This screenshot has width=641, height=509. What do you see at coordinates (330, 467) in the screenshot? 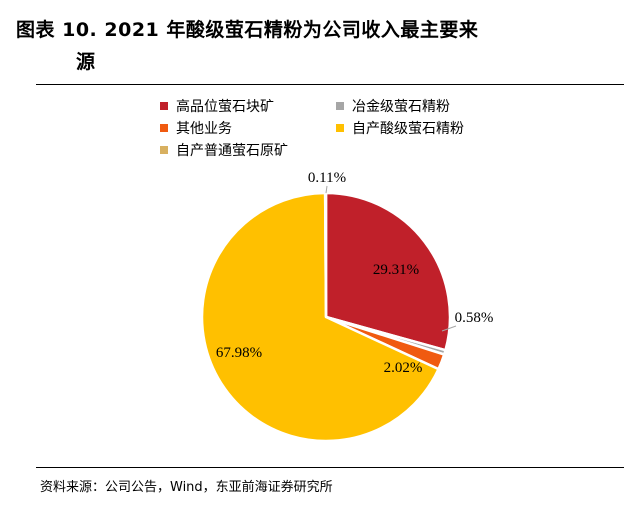
I see `source-divider` at bounding box center [330, 467].